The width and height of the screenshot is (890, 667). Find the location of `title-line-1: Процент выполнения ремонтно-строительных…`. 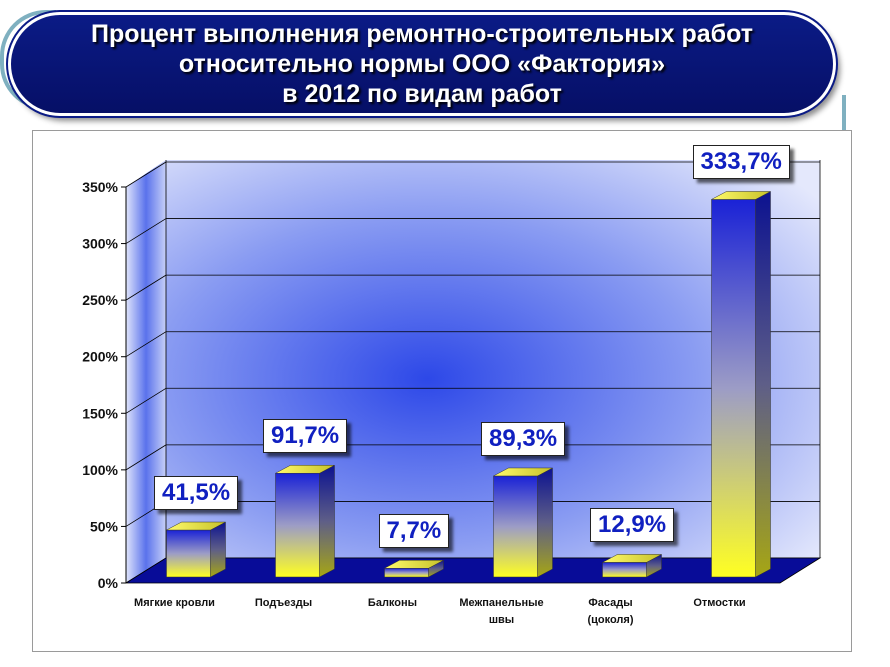

title-line-1: Процент выполнения ремонтно-строительных… is located at coordinates (421, 34).